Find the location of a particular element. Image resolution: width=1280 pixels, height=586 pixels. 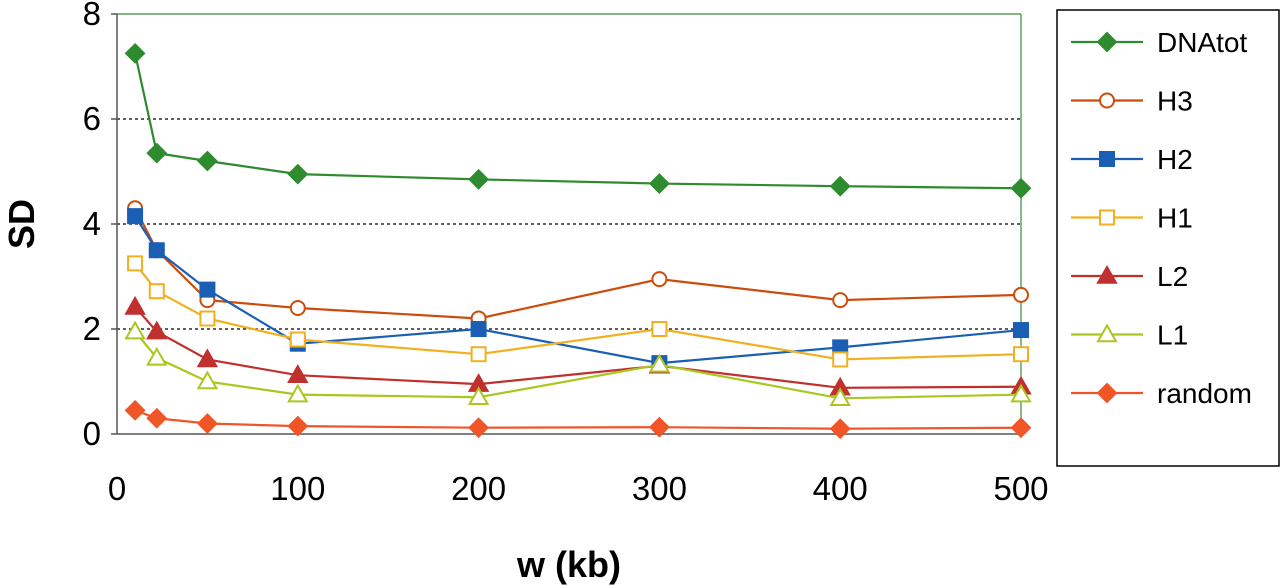

y-tick-label: 8 is located at coordinates (92, 16).